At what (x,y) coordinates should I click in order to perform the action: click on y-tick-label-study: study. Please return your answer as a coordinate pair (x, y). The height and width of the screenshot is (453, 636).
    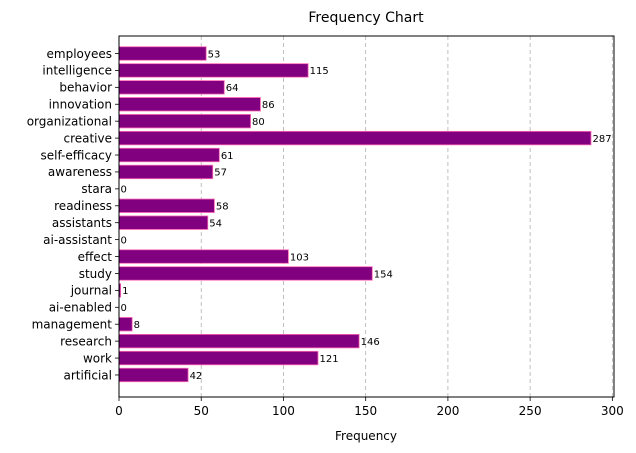
    Looking at the image, I should click on (95, 274).